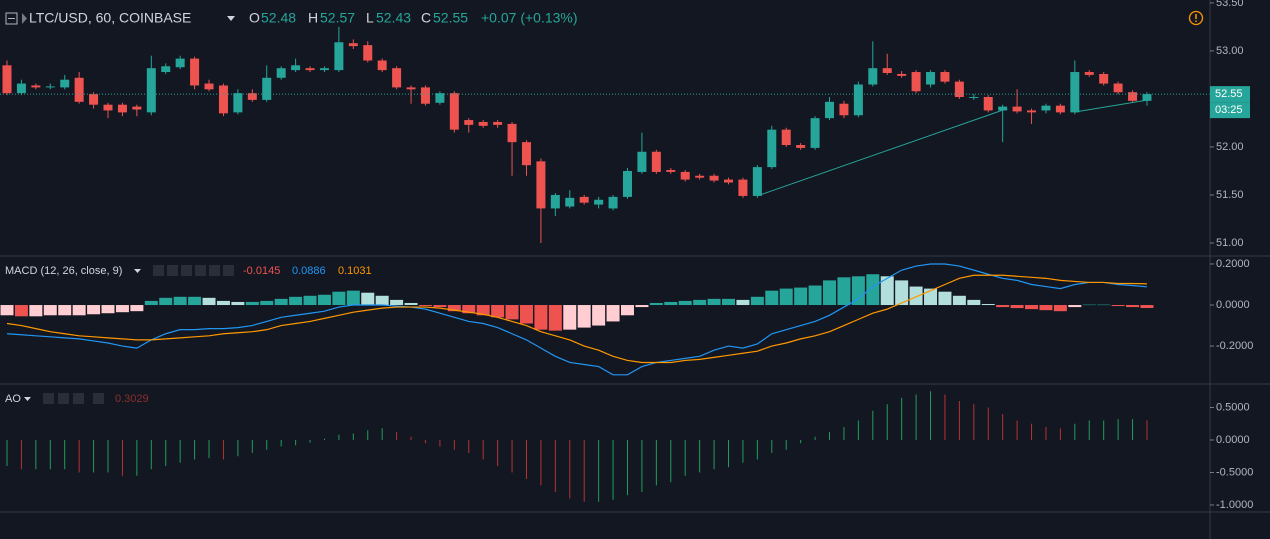 Image resolution: width=1270 pixels, height=539 pixels. Describe the element at coordinates (1234, 346) in the screenshot. I see `y-tick-label: -0.2000` at that location.